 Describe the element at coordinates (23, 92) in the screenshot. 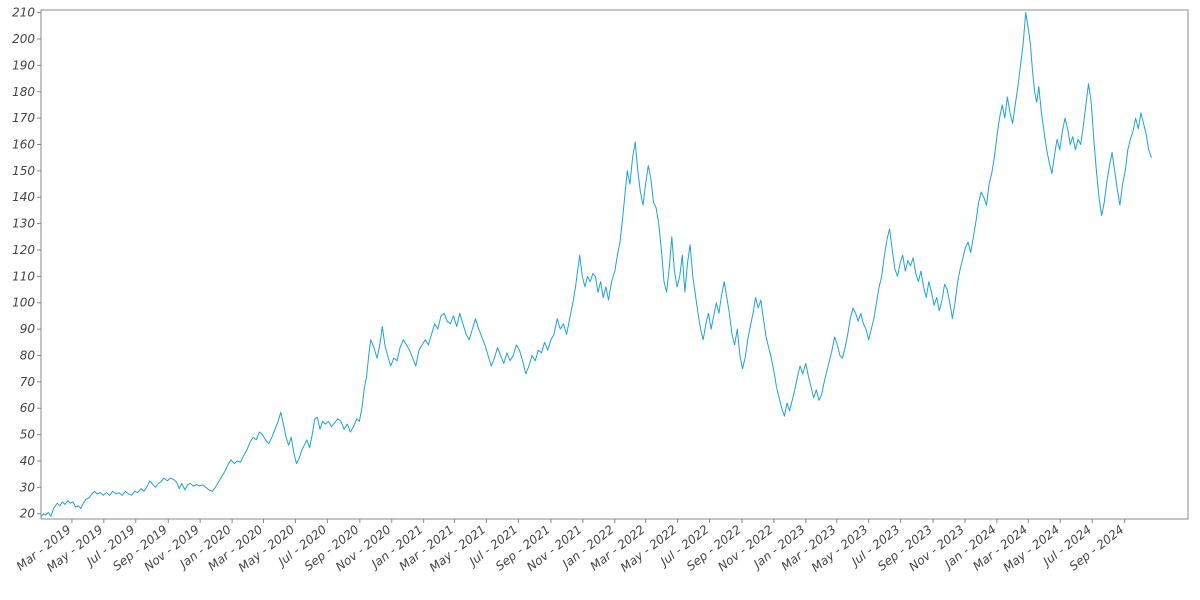

I see `y-tick-label: 180` at that location.